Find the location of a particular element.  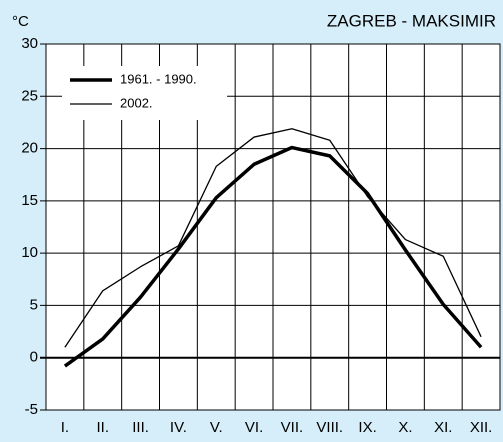

x-tick-label: I. is located at coordinates (65, 427).